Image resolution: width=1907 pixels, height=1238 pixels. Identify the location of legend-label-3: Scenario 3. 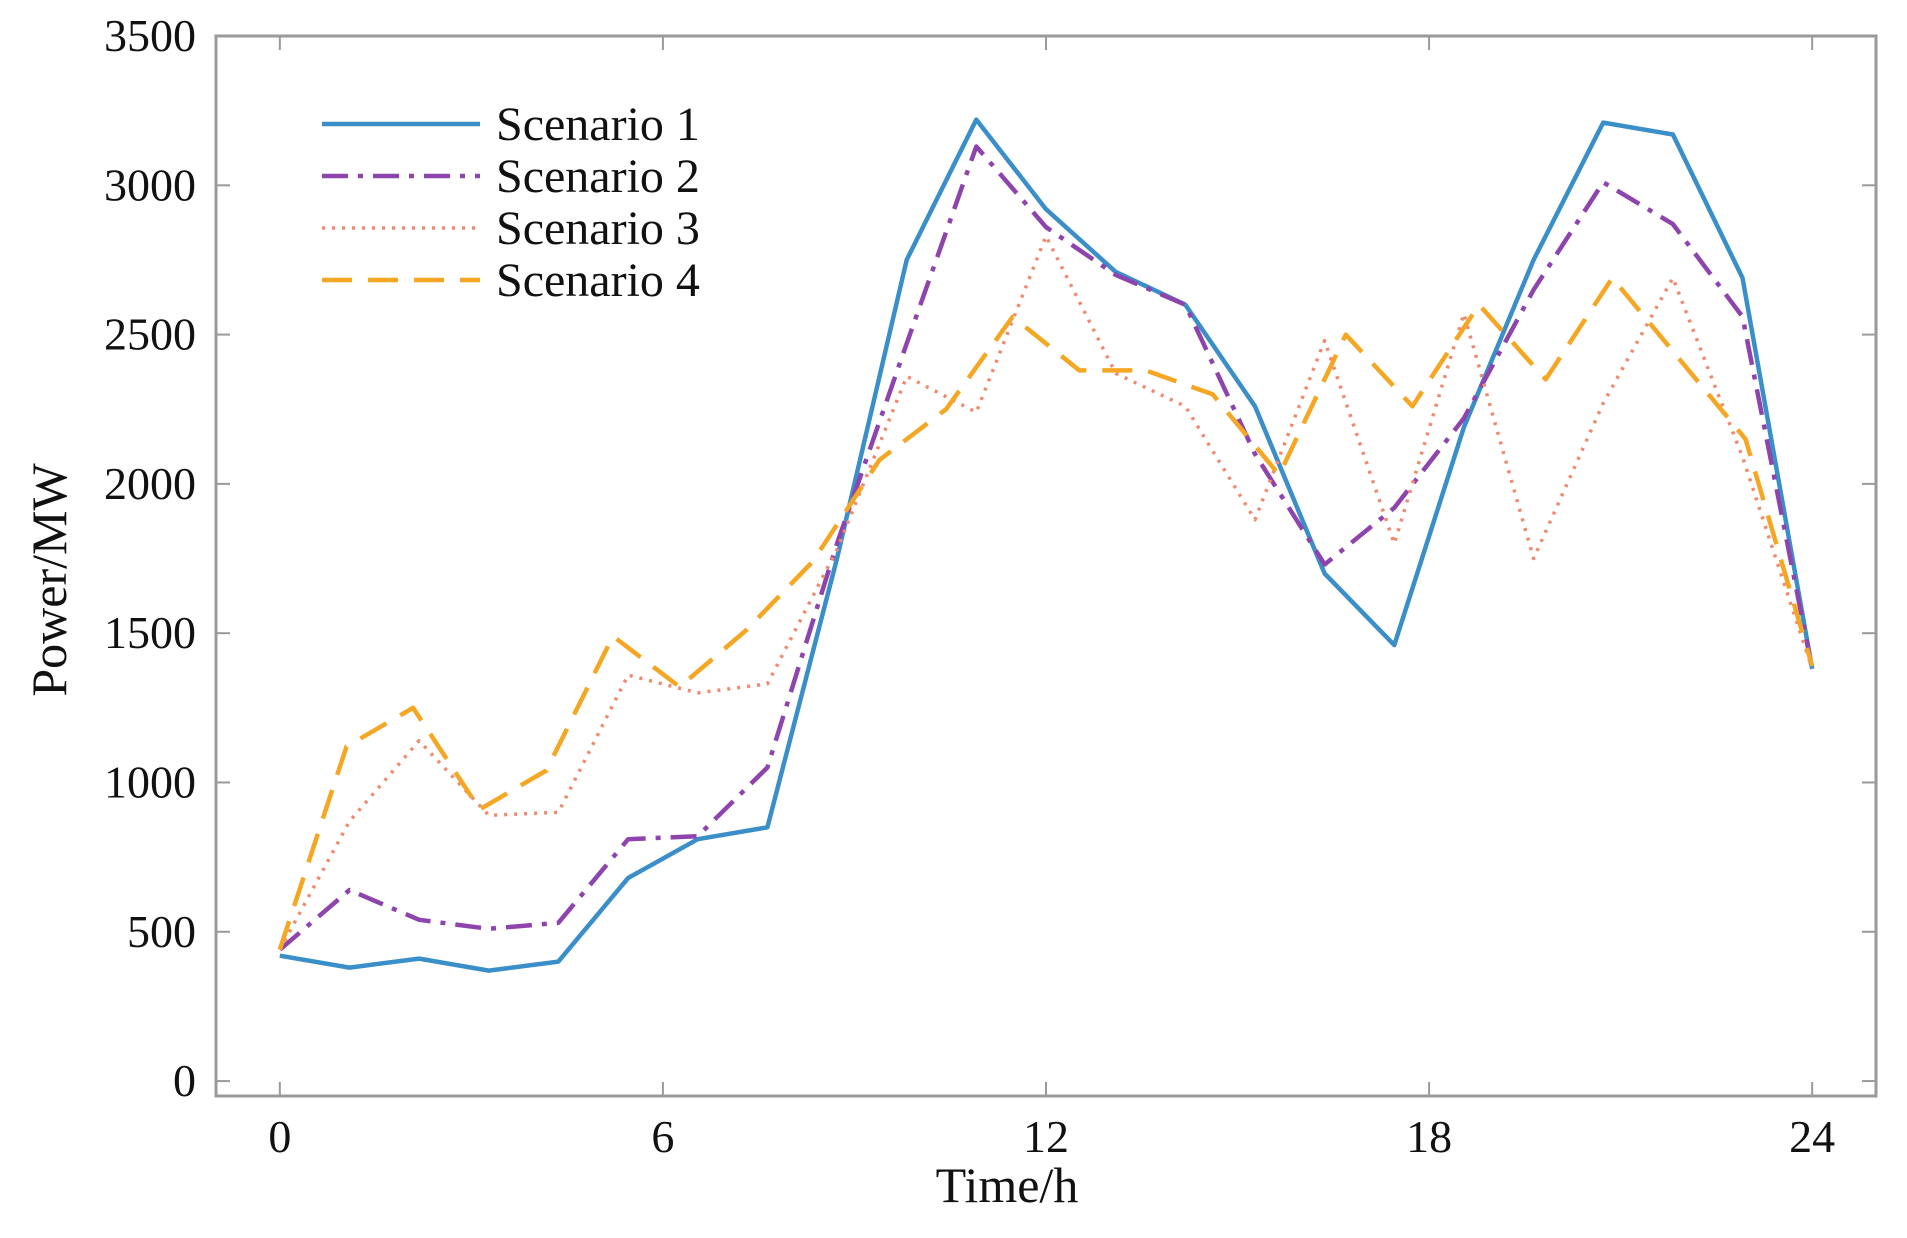
(598, 228).